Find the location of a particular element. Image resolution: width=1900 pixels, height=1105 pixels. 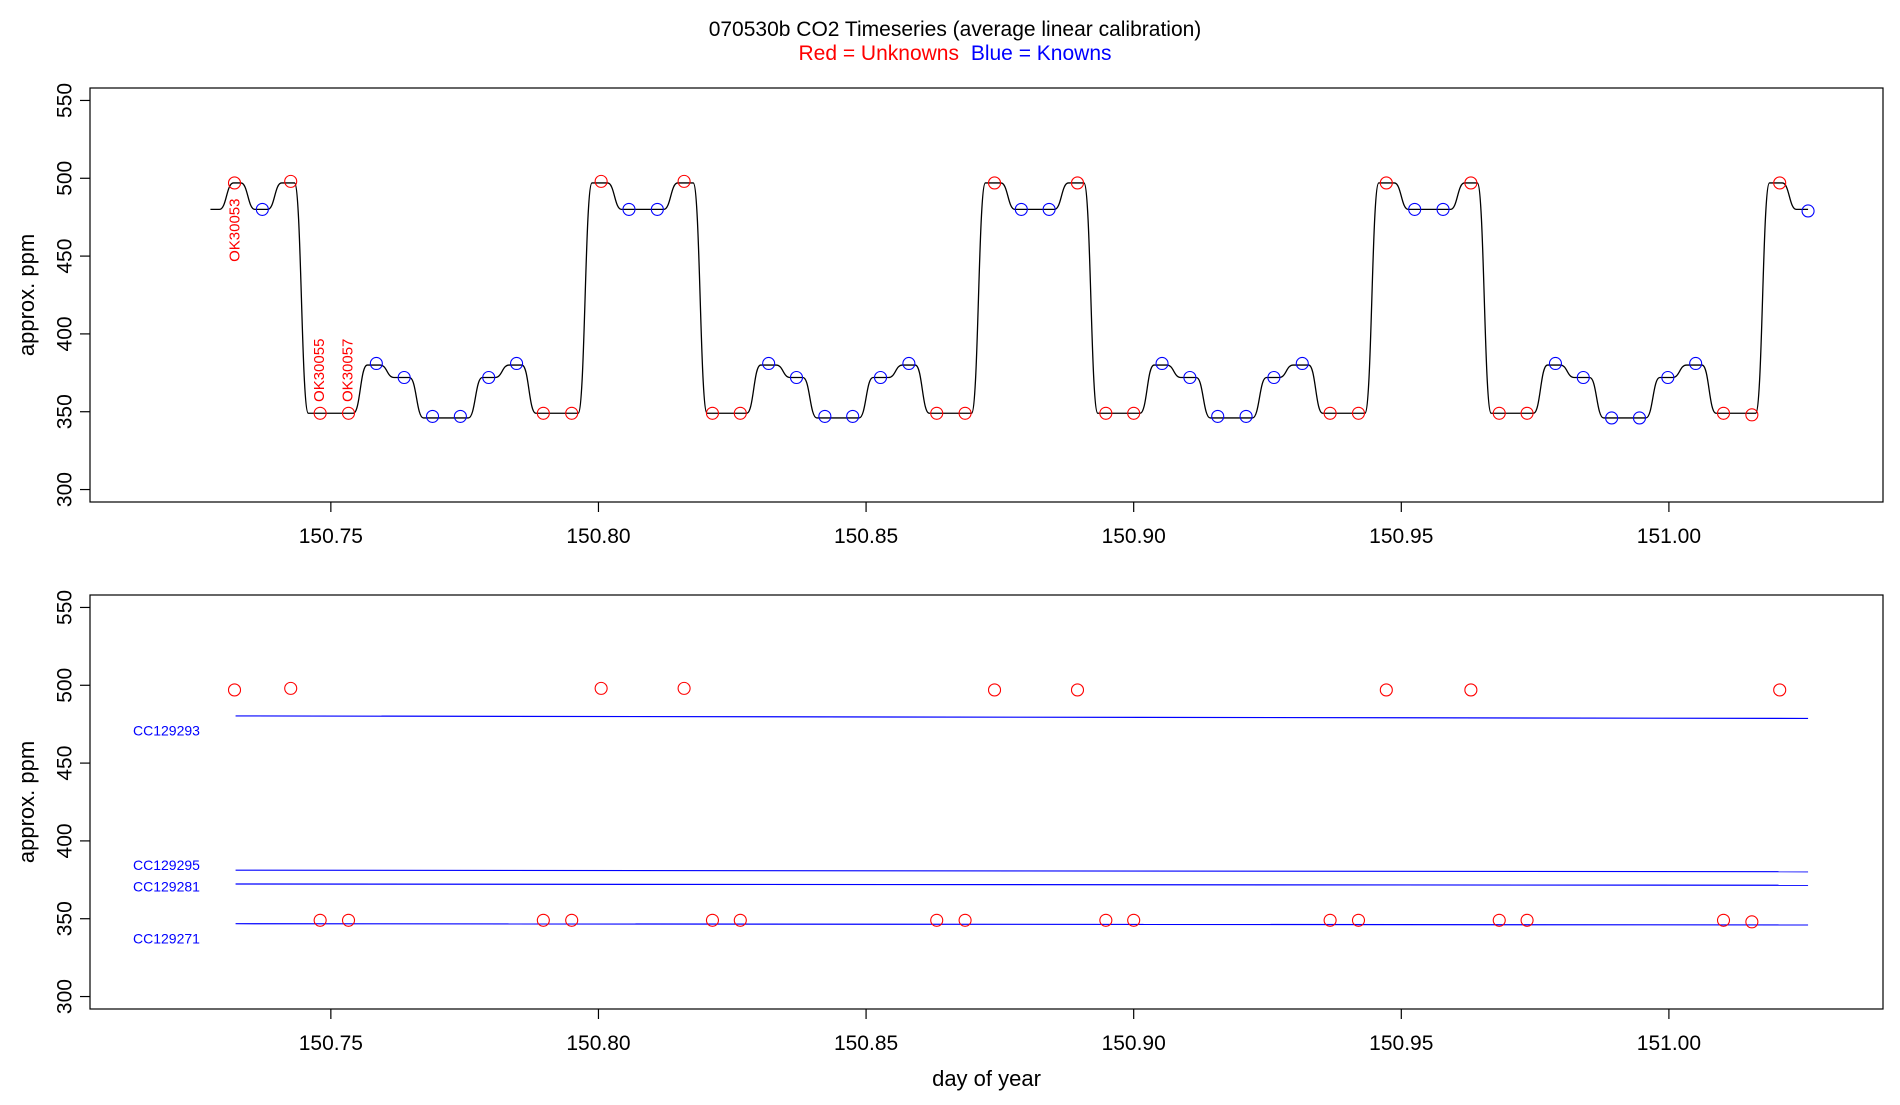

x-tick-label: 150.75 is located at coordinates (331, 1043).